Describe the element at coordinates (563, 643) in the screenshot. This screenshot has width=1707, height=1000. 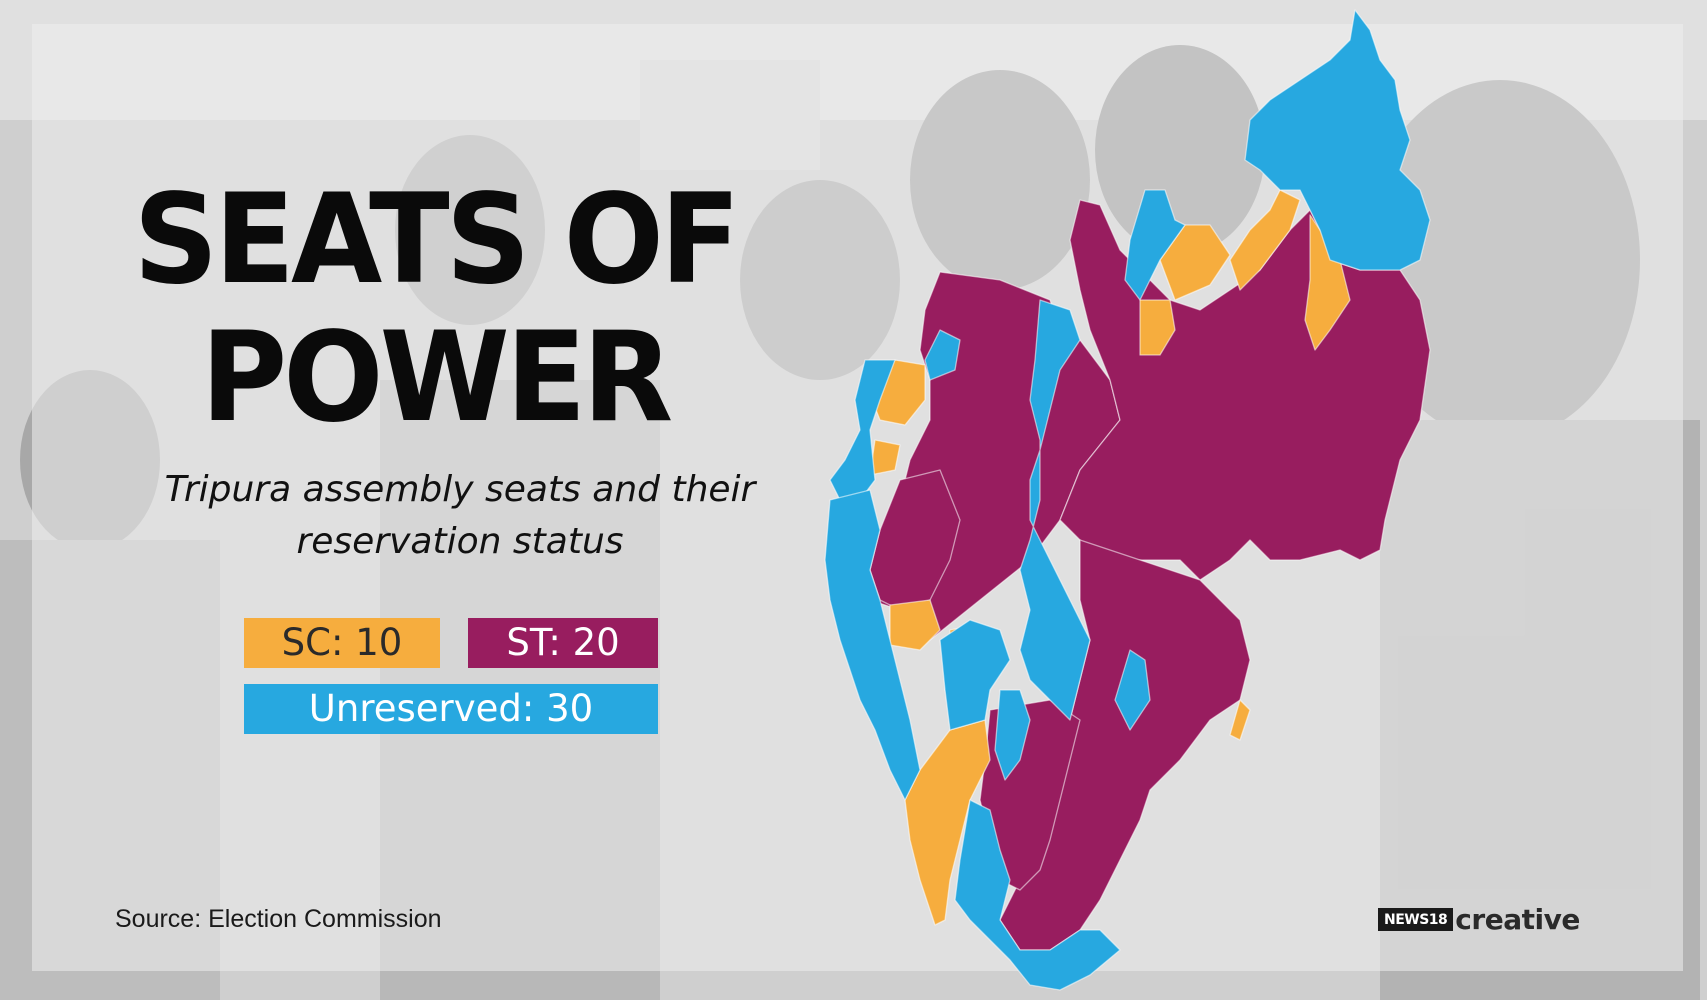
I see `legend-st: ST: 20` at that location.